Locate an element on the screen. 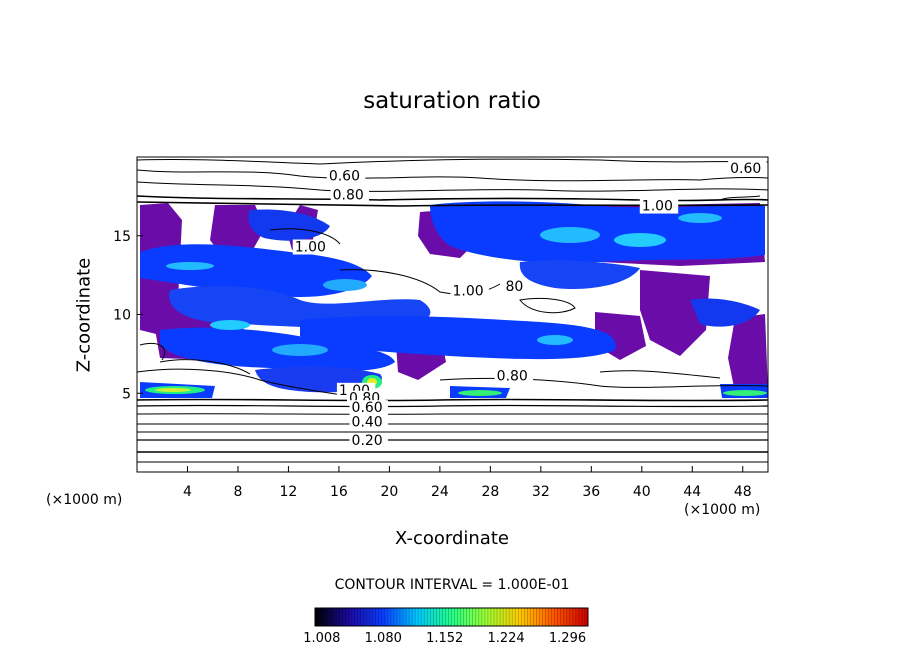  x-unit-label: (×1000 m) is located at coordinates (722, 510).